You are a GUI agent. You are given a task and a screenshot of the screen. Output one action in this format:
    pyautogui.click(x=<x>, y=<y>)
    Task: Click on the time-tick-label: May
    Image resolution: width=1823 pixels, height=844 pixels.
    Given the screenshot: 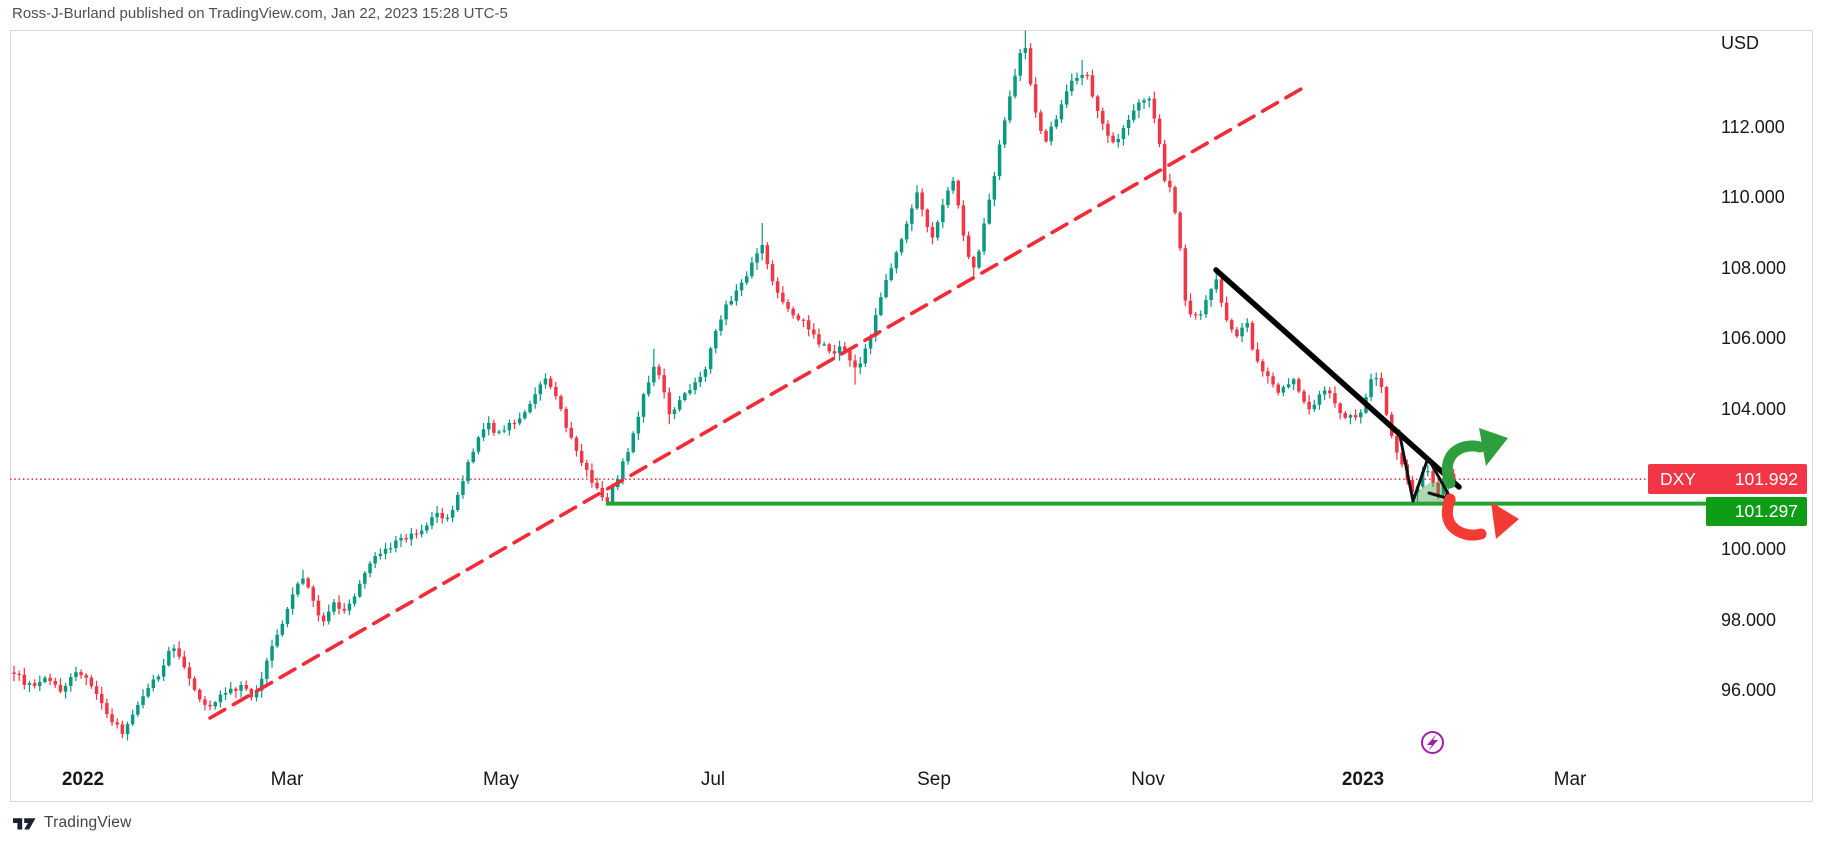 What is the action you would take?
    pyautogui.click(x=501, y=779)
    